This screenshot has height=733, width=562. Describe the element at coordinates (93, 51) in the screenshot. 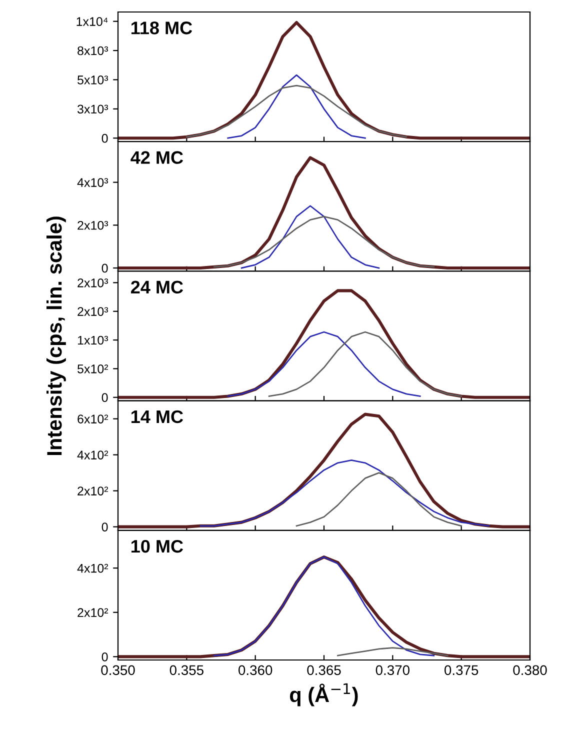

I see `y-tick-label: 8x10³` at that location.